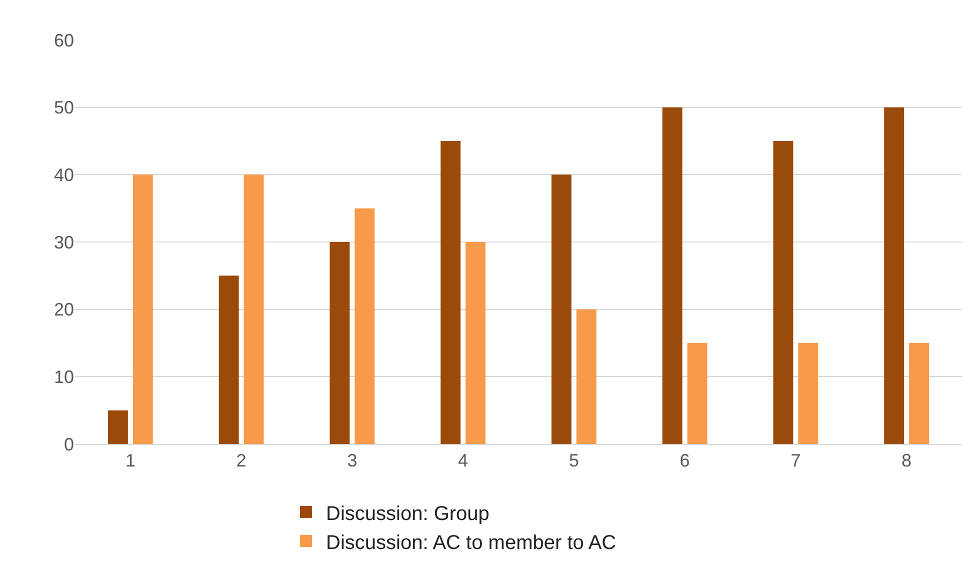  What do you see at coordinates (795, 460) in the screenshot?
I see `x-tick-label: 7` at bounding box center [795, 460].